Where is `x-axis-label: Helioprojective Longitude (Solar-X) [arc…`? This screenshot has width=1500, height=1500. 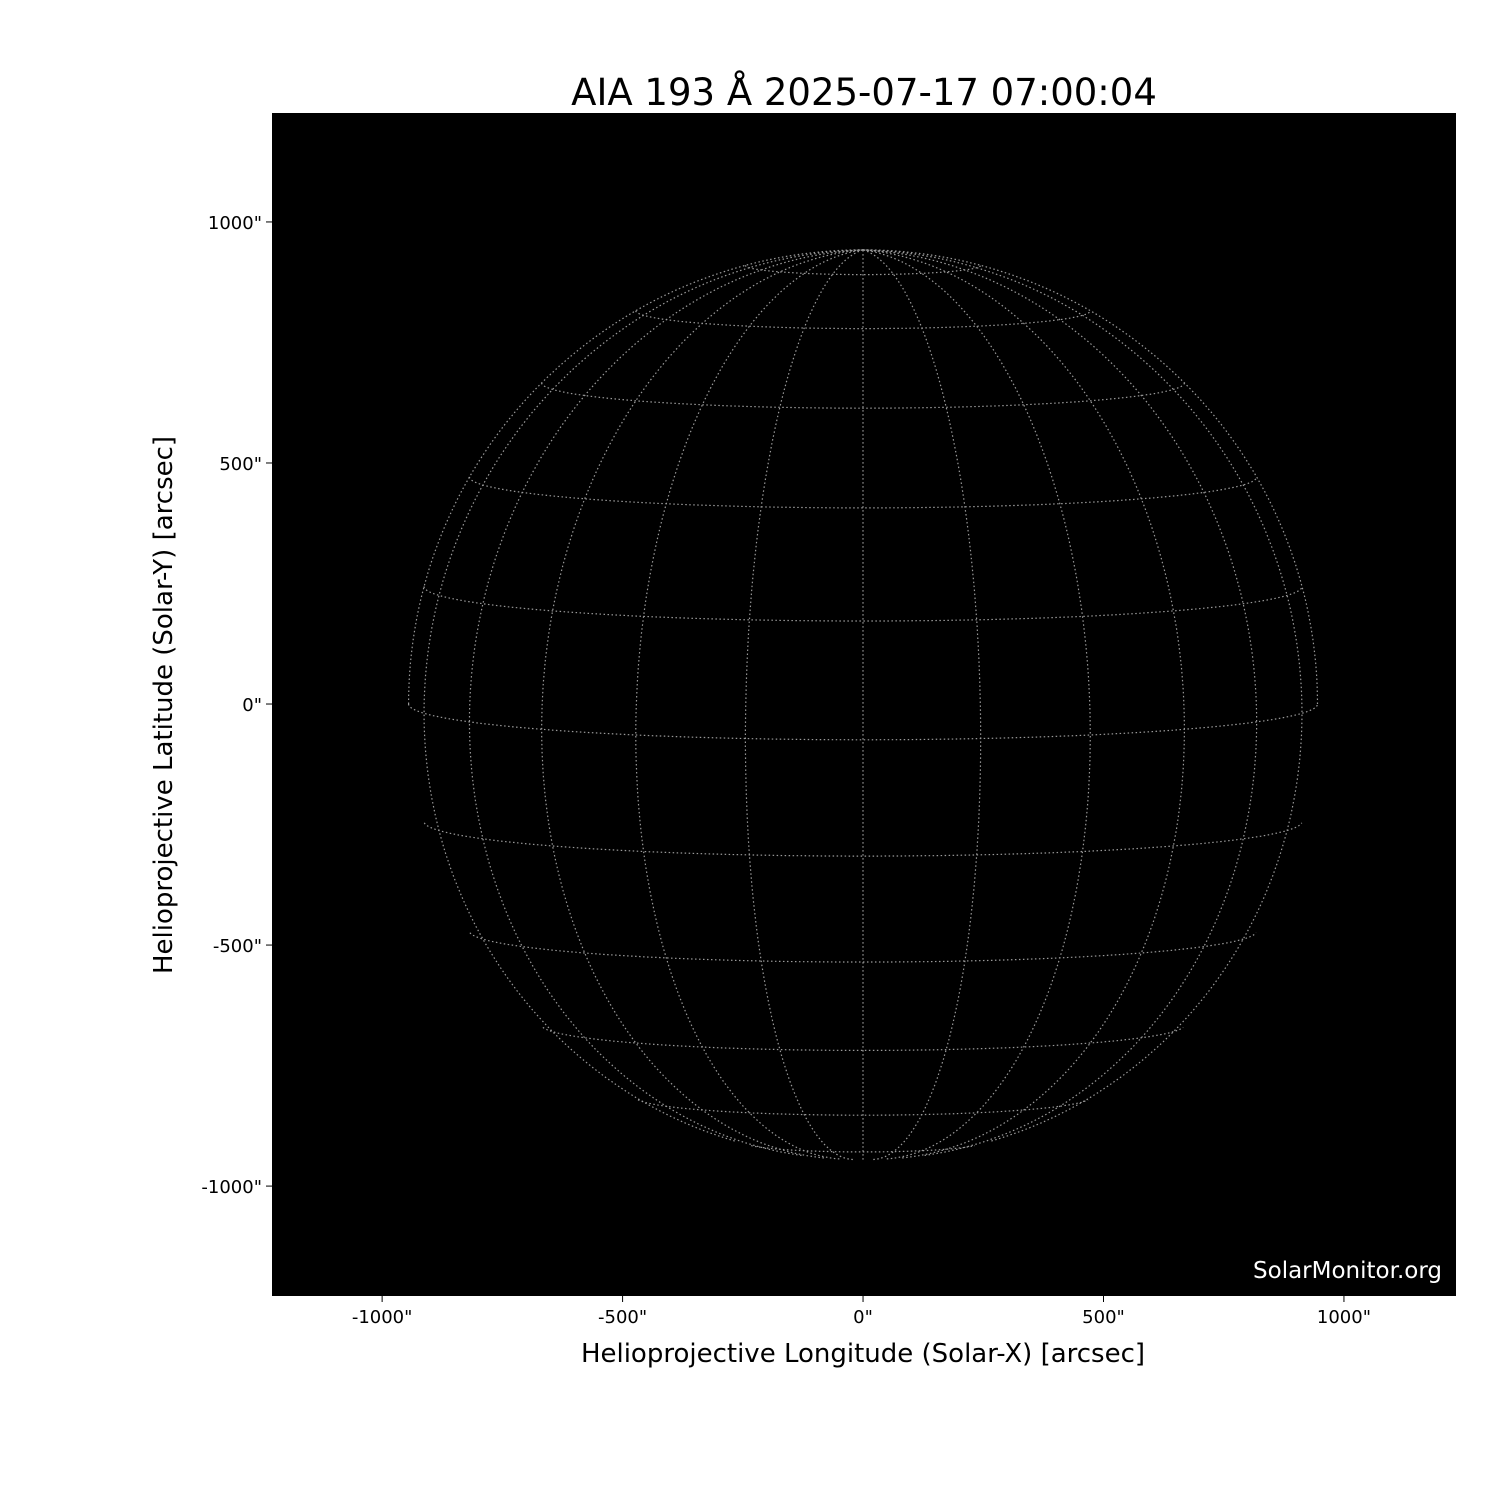
x-axis-label: Helioprojective Longitude (Solar-X) [arc… is located at coordinates (863, 1354).